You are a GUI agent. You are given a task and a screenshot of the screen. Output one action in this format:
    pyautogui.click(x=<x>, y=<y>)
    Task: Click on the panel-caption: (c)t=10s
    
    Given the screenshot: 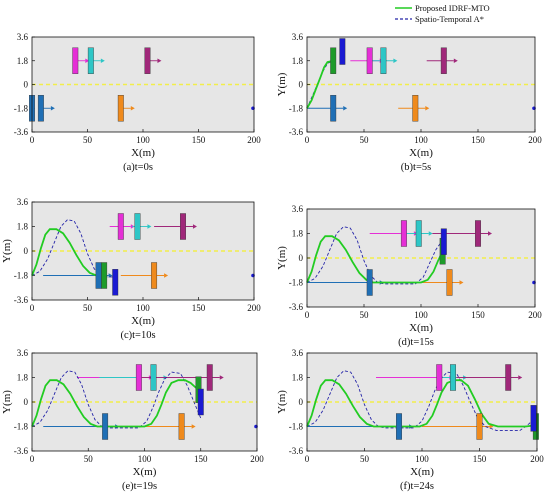 What is the action you would take?
    pyautogui.click(x=137, y=335)
    